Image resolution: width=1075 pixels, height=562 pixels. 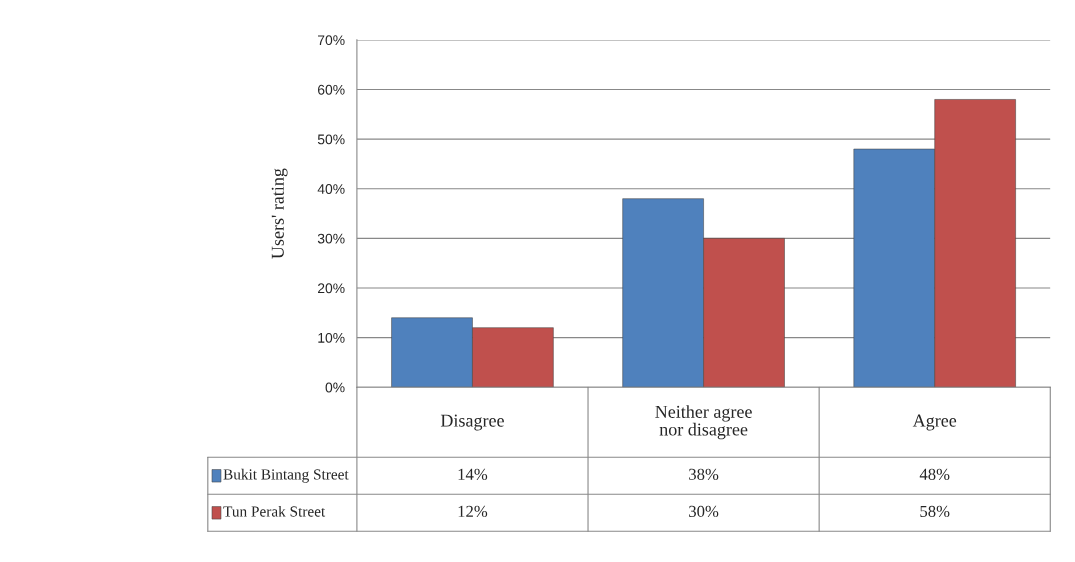 I want to click on y-tick-label: 40%, so click(x=331, y=189).